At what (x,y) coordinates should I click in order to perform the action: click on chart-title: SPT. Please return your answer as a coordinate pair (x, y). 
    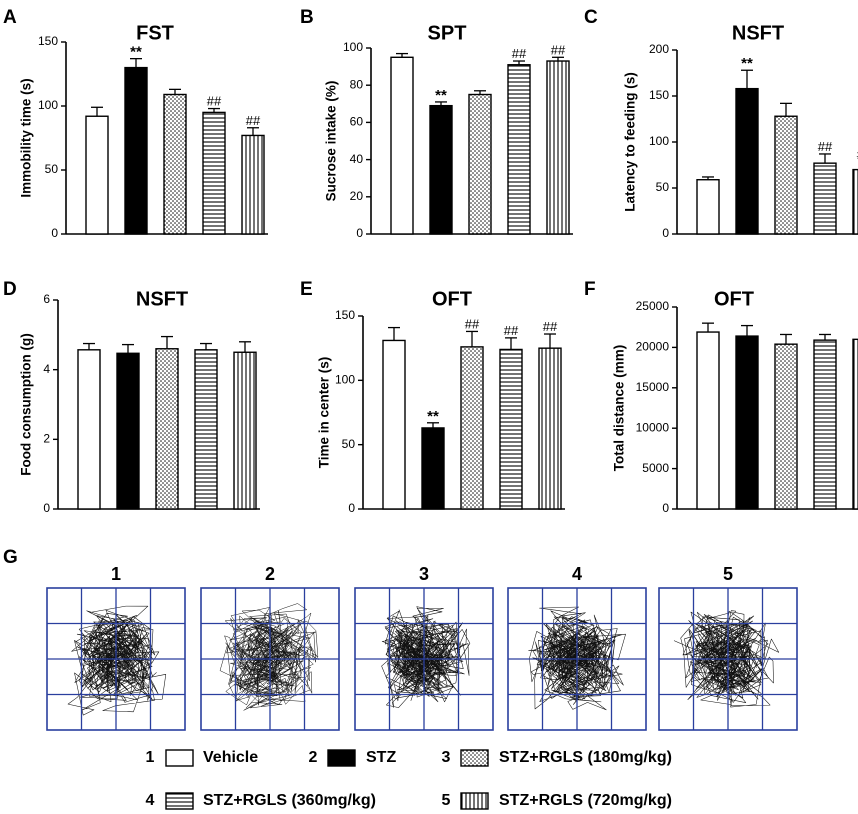
    Looking at the image, I should click on (447, 33).